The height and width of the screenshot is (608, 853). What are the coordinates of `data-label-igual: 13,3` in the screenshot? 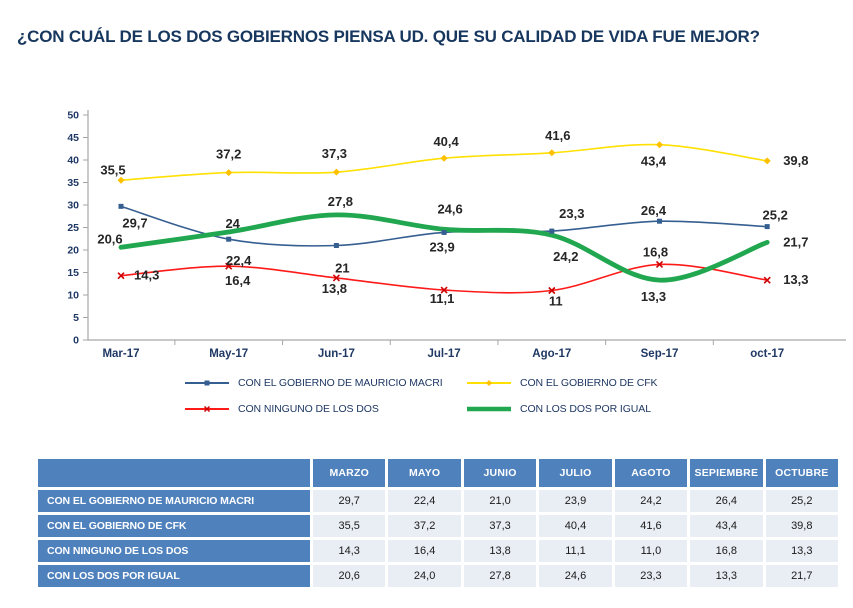 It's located at (653, 296).